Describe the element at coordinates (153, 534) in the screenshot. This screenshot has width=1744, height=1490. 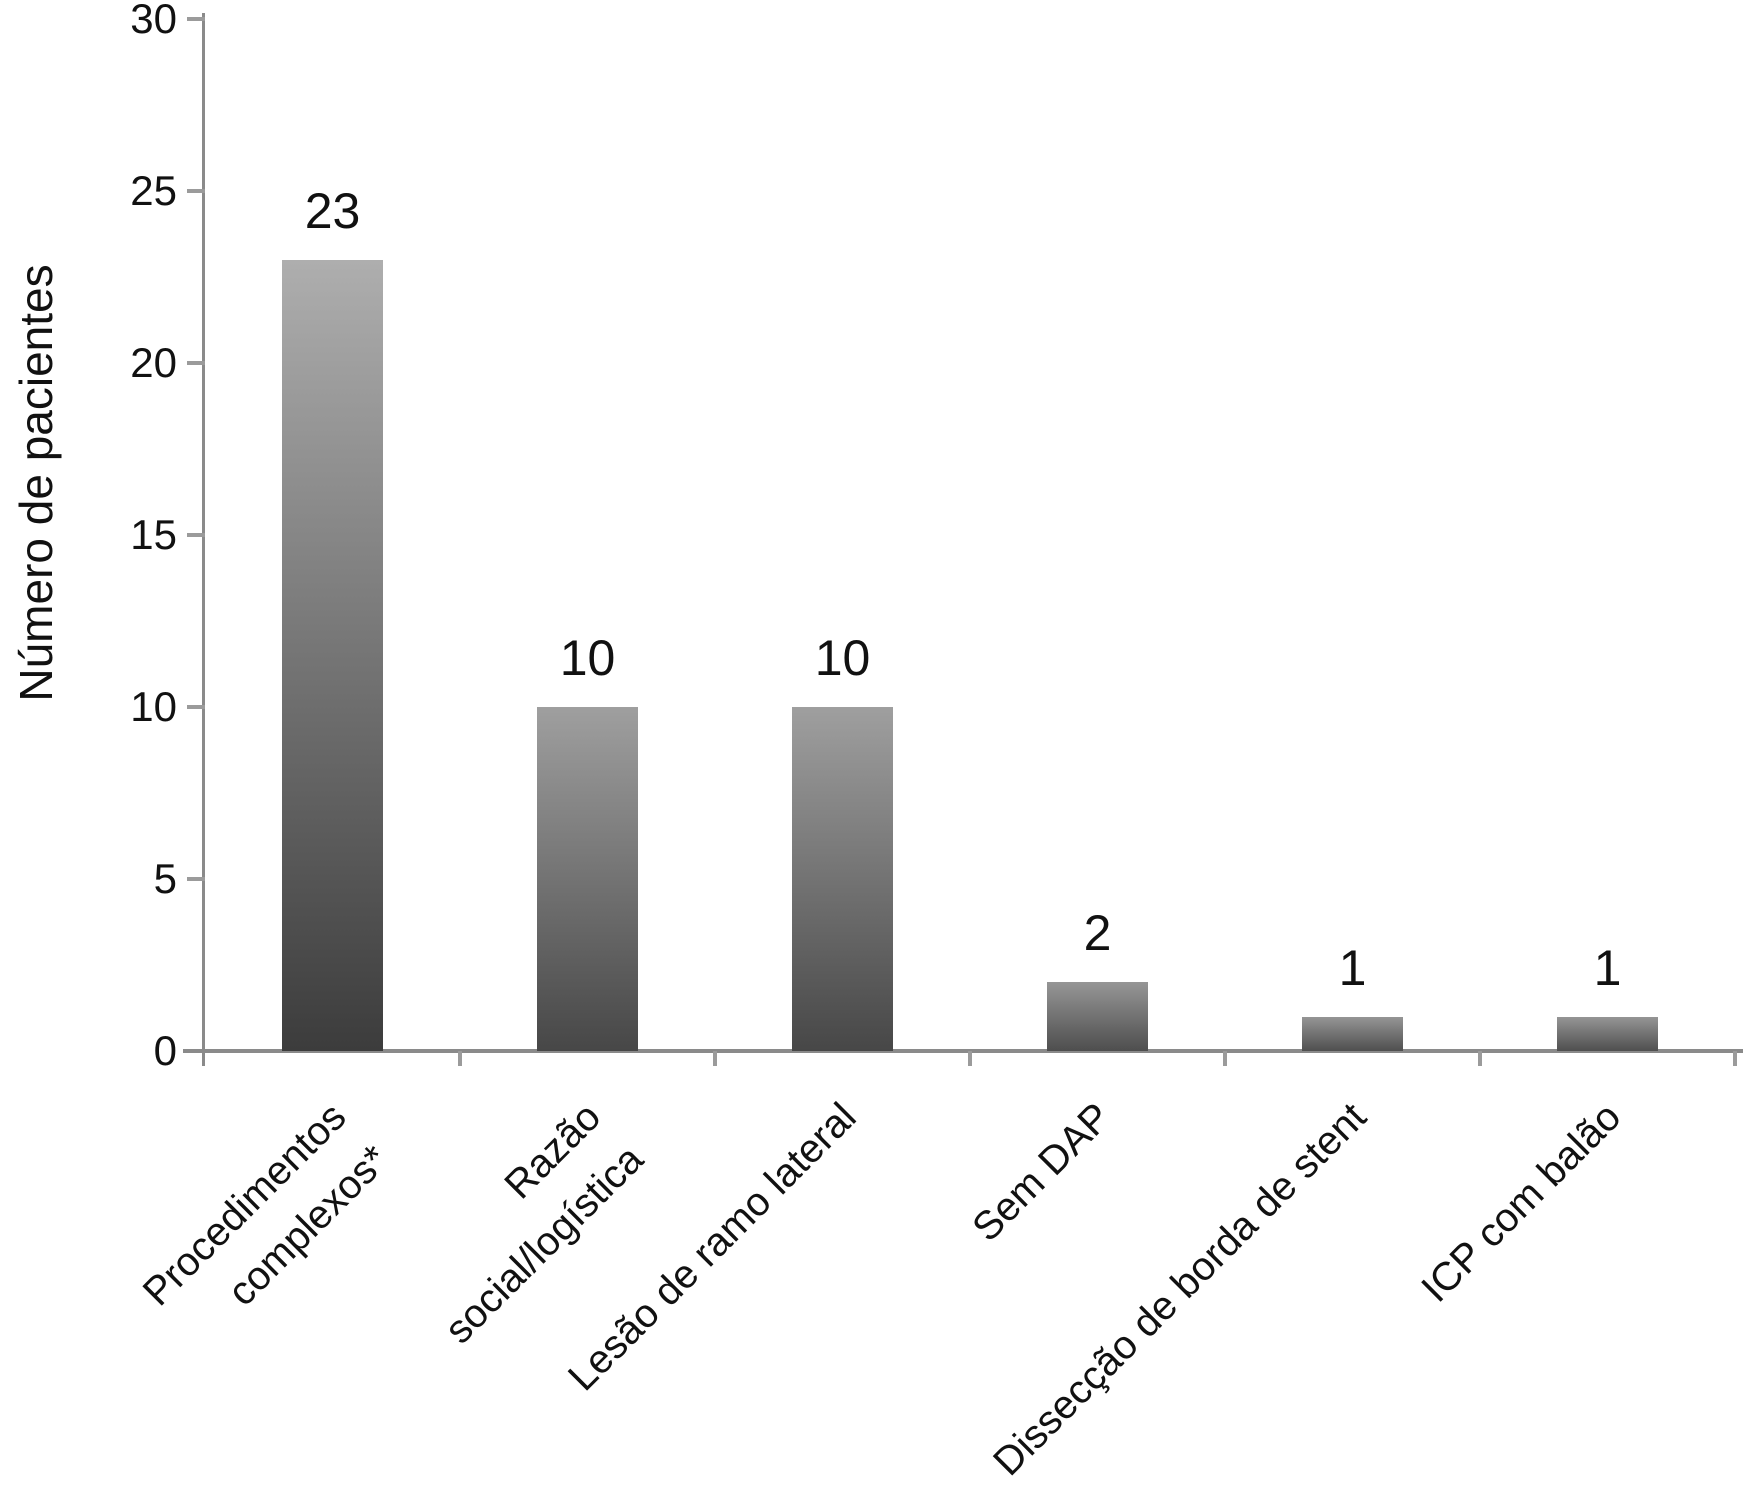
I see `y-tick-label: 15` at that location.